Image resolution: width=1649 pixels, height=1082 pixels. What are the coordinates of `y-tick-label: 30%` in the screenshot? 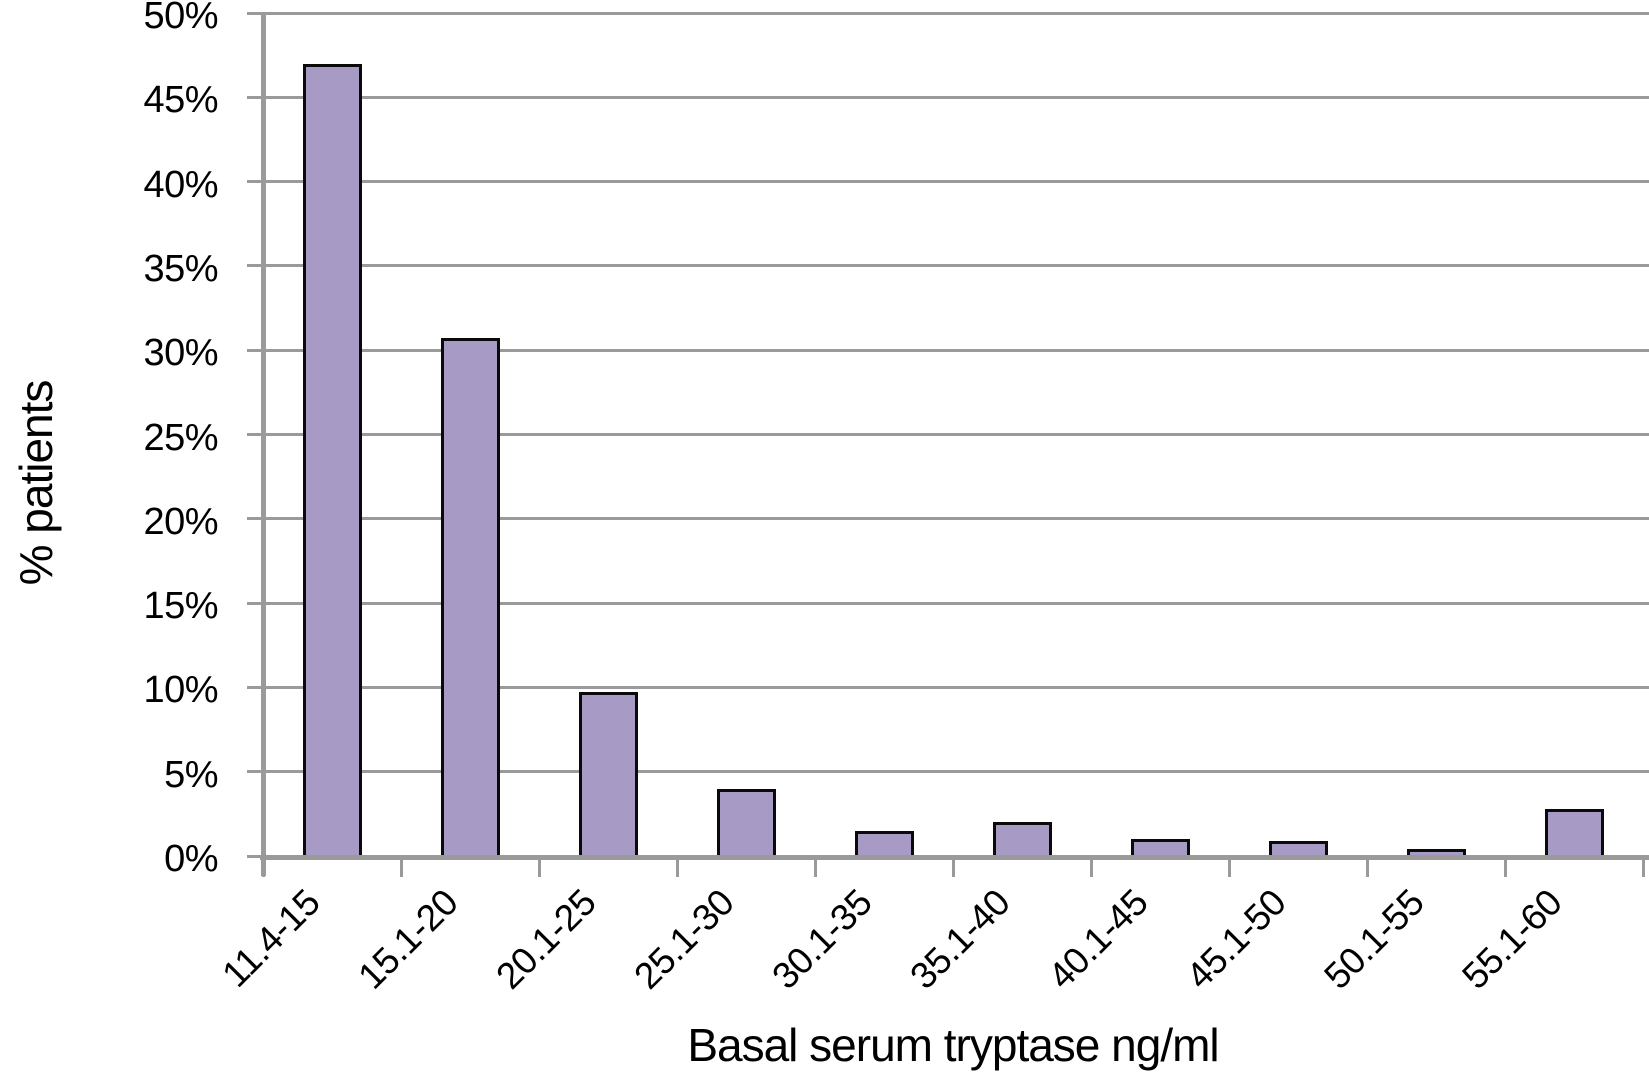 It's located at (180, 353).